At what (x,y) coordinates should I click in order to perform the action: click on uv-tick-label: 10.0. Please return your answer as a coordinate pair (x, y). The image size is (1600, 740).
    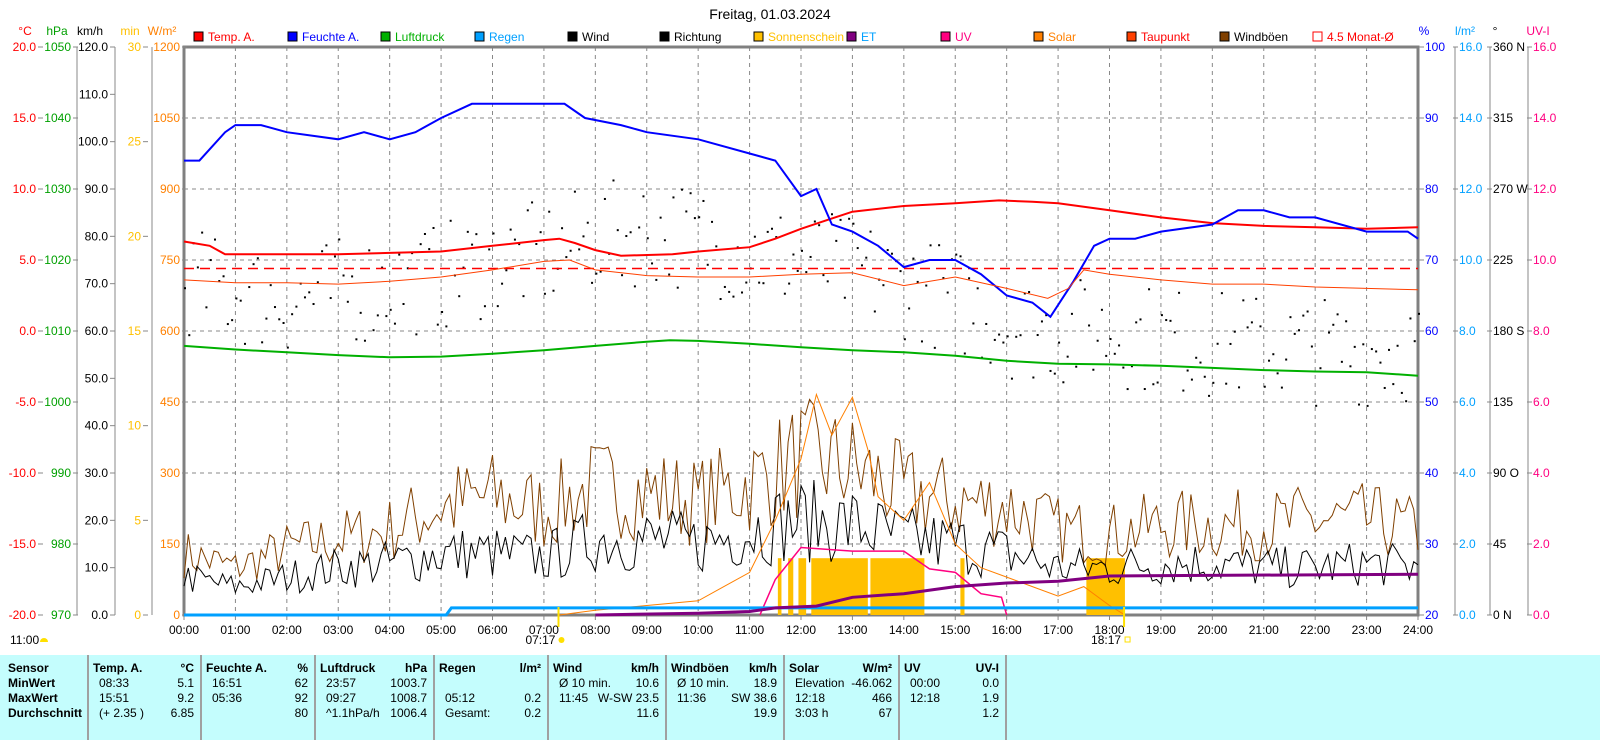
    Looking at the image, I should click on (1545, 260).